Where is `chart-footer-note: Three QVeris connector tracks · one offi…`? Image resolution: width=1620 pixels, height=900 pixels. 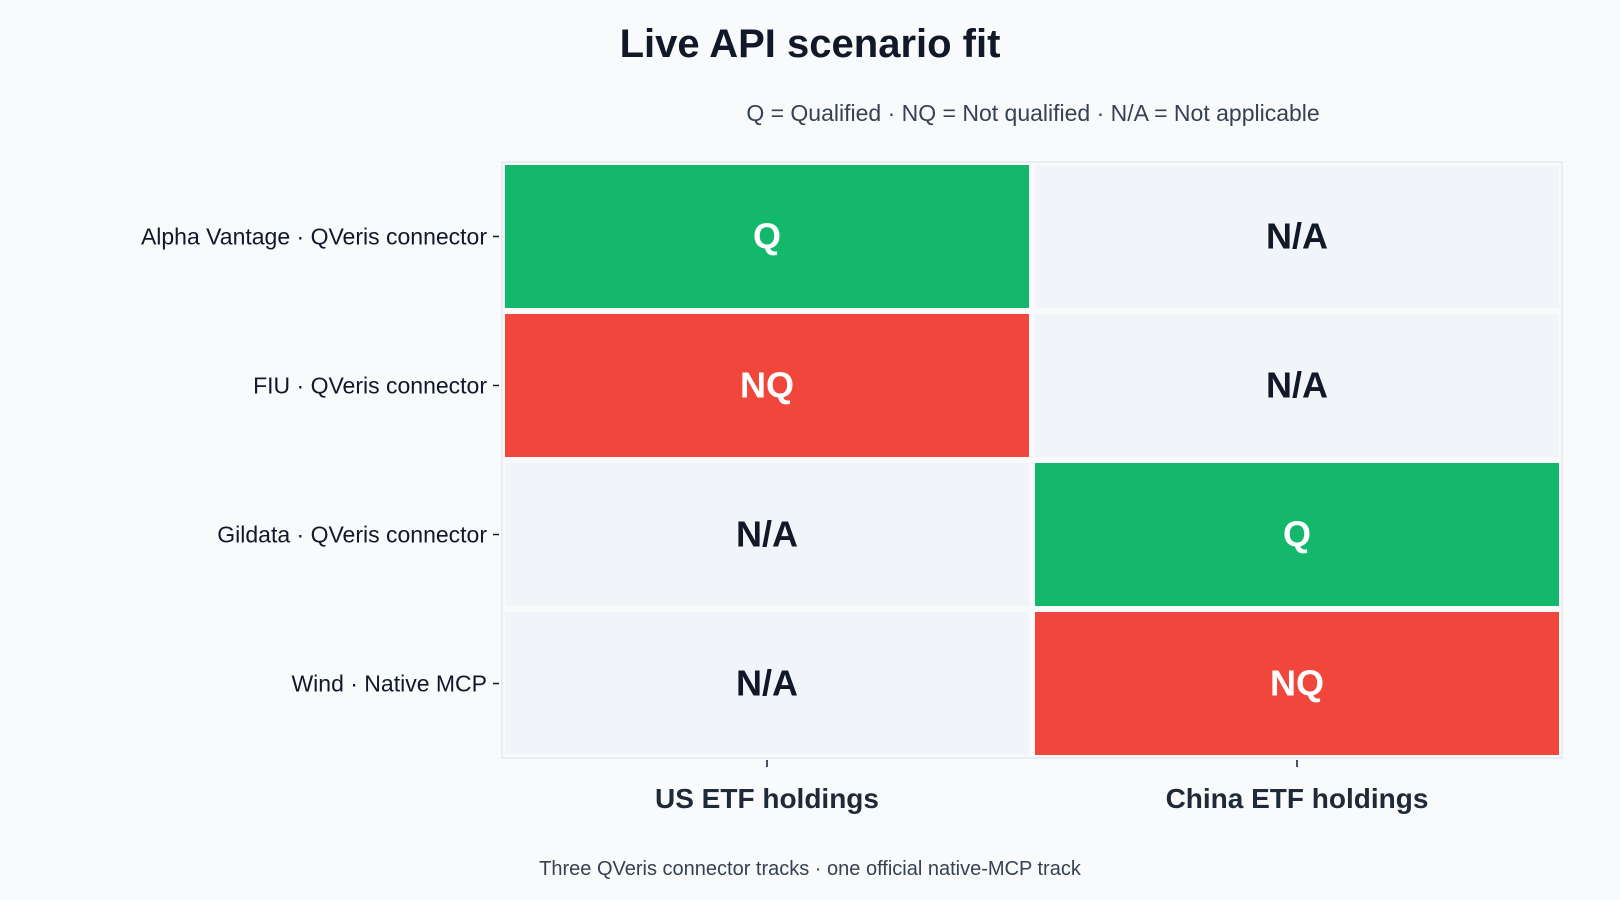 chart-footer-note: Three QVeris connector tracks · one offi… is located at coordinates (810, 869).